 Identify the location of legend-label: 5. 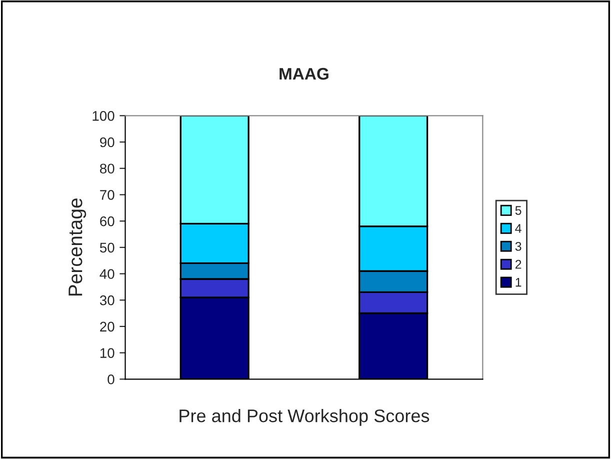
(518, 210).